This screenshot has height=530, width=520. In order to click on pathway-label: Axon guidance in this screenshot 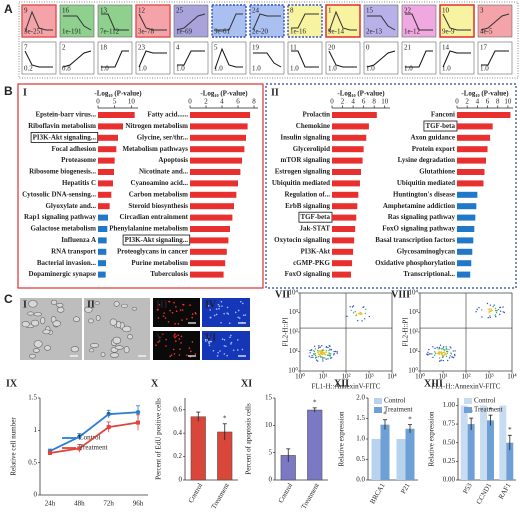, I will do `click(432, 137)`.